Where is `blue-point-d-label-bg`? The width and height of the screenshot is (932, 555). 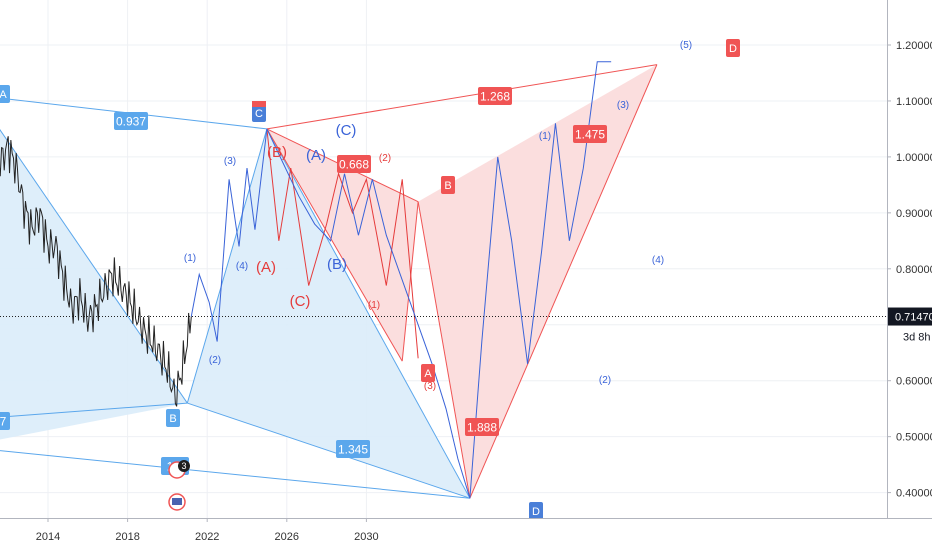 blue-point-d-label-bg is located at coordinates (536, 511).